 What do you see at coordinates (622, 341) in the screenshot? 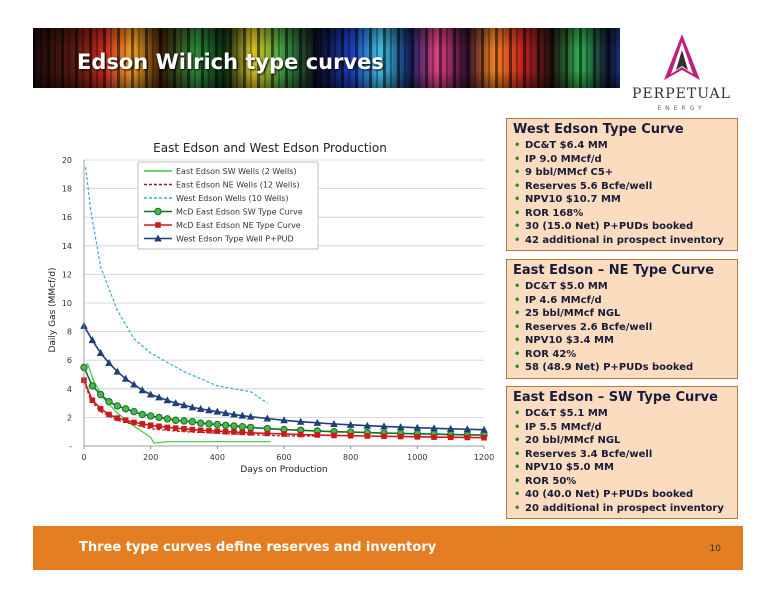
I see `list-item: NPV10 $3.4 MM` at bounding box center [622, 341].